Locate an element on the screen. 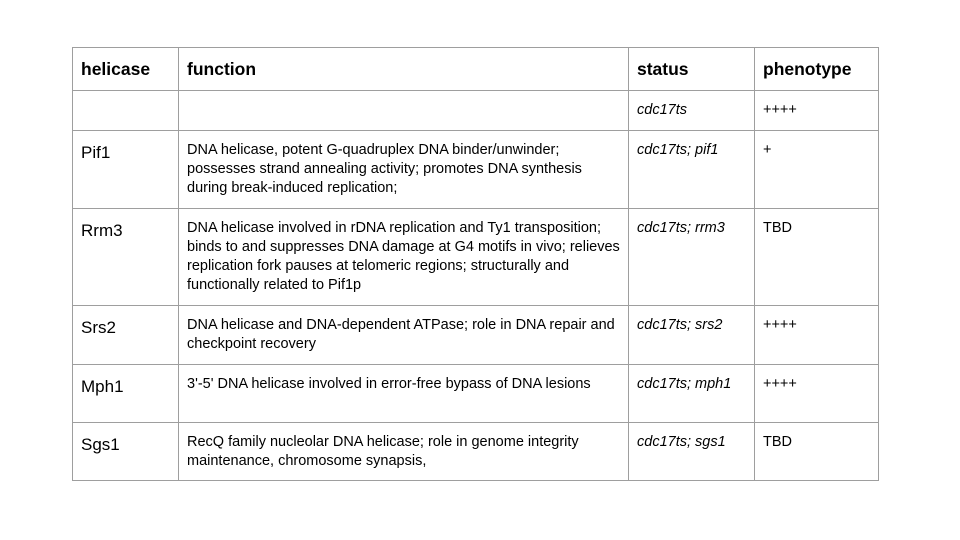 The height and width of the screenshot is (540, 960). cell-status: cdc17ts; mph1 is located at coordinates (691, 393).